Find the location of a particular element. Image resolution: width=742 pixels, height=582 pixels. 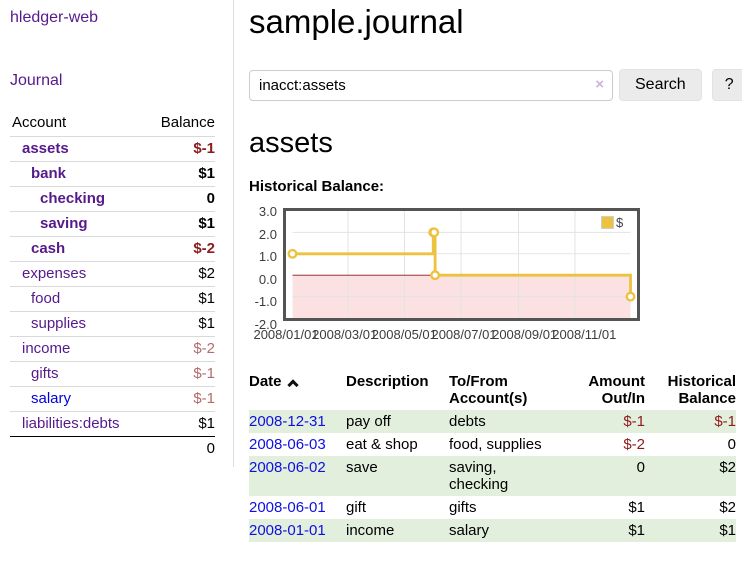

transaction-accounts: saving, checking is located at coordinates (479, 476).